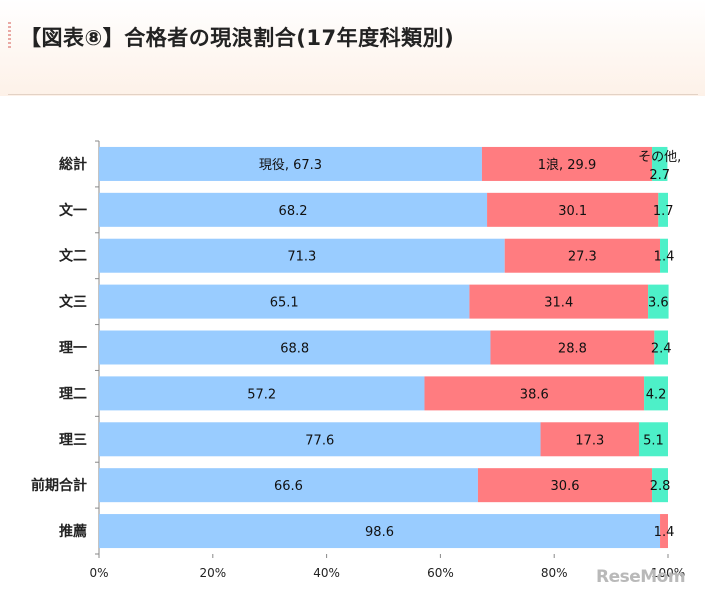 Image resolution: width=705 pixels, height=603 pixels. I want to click on category-label: 文二, so click(73, 256).